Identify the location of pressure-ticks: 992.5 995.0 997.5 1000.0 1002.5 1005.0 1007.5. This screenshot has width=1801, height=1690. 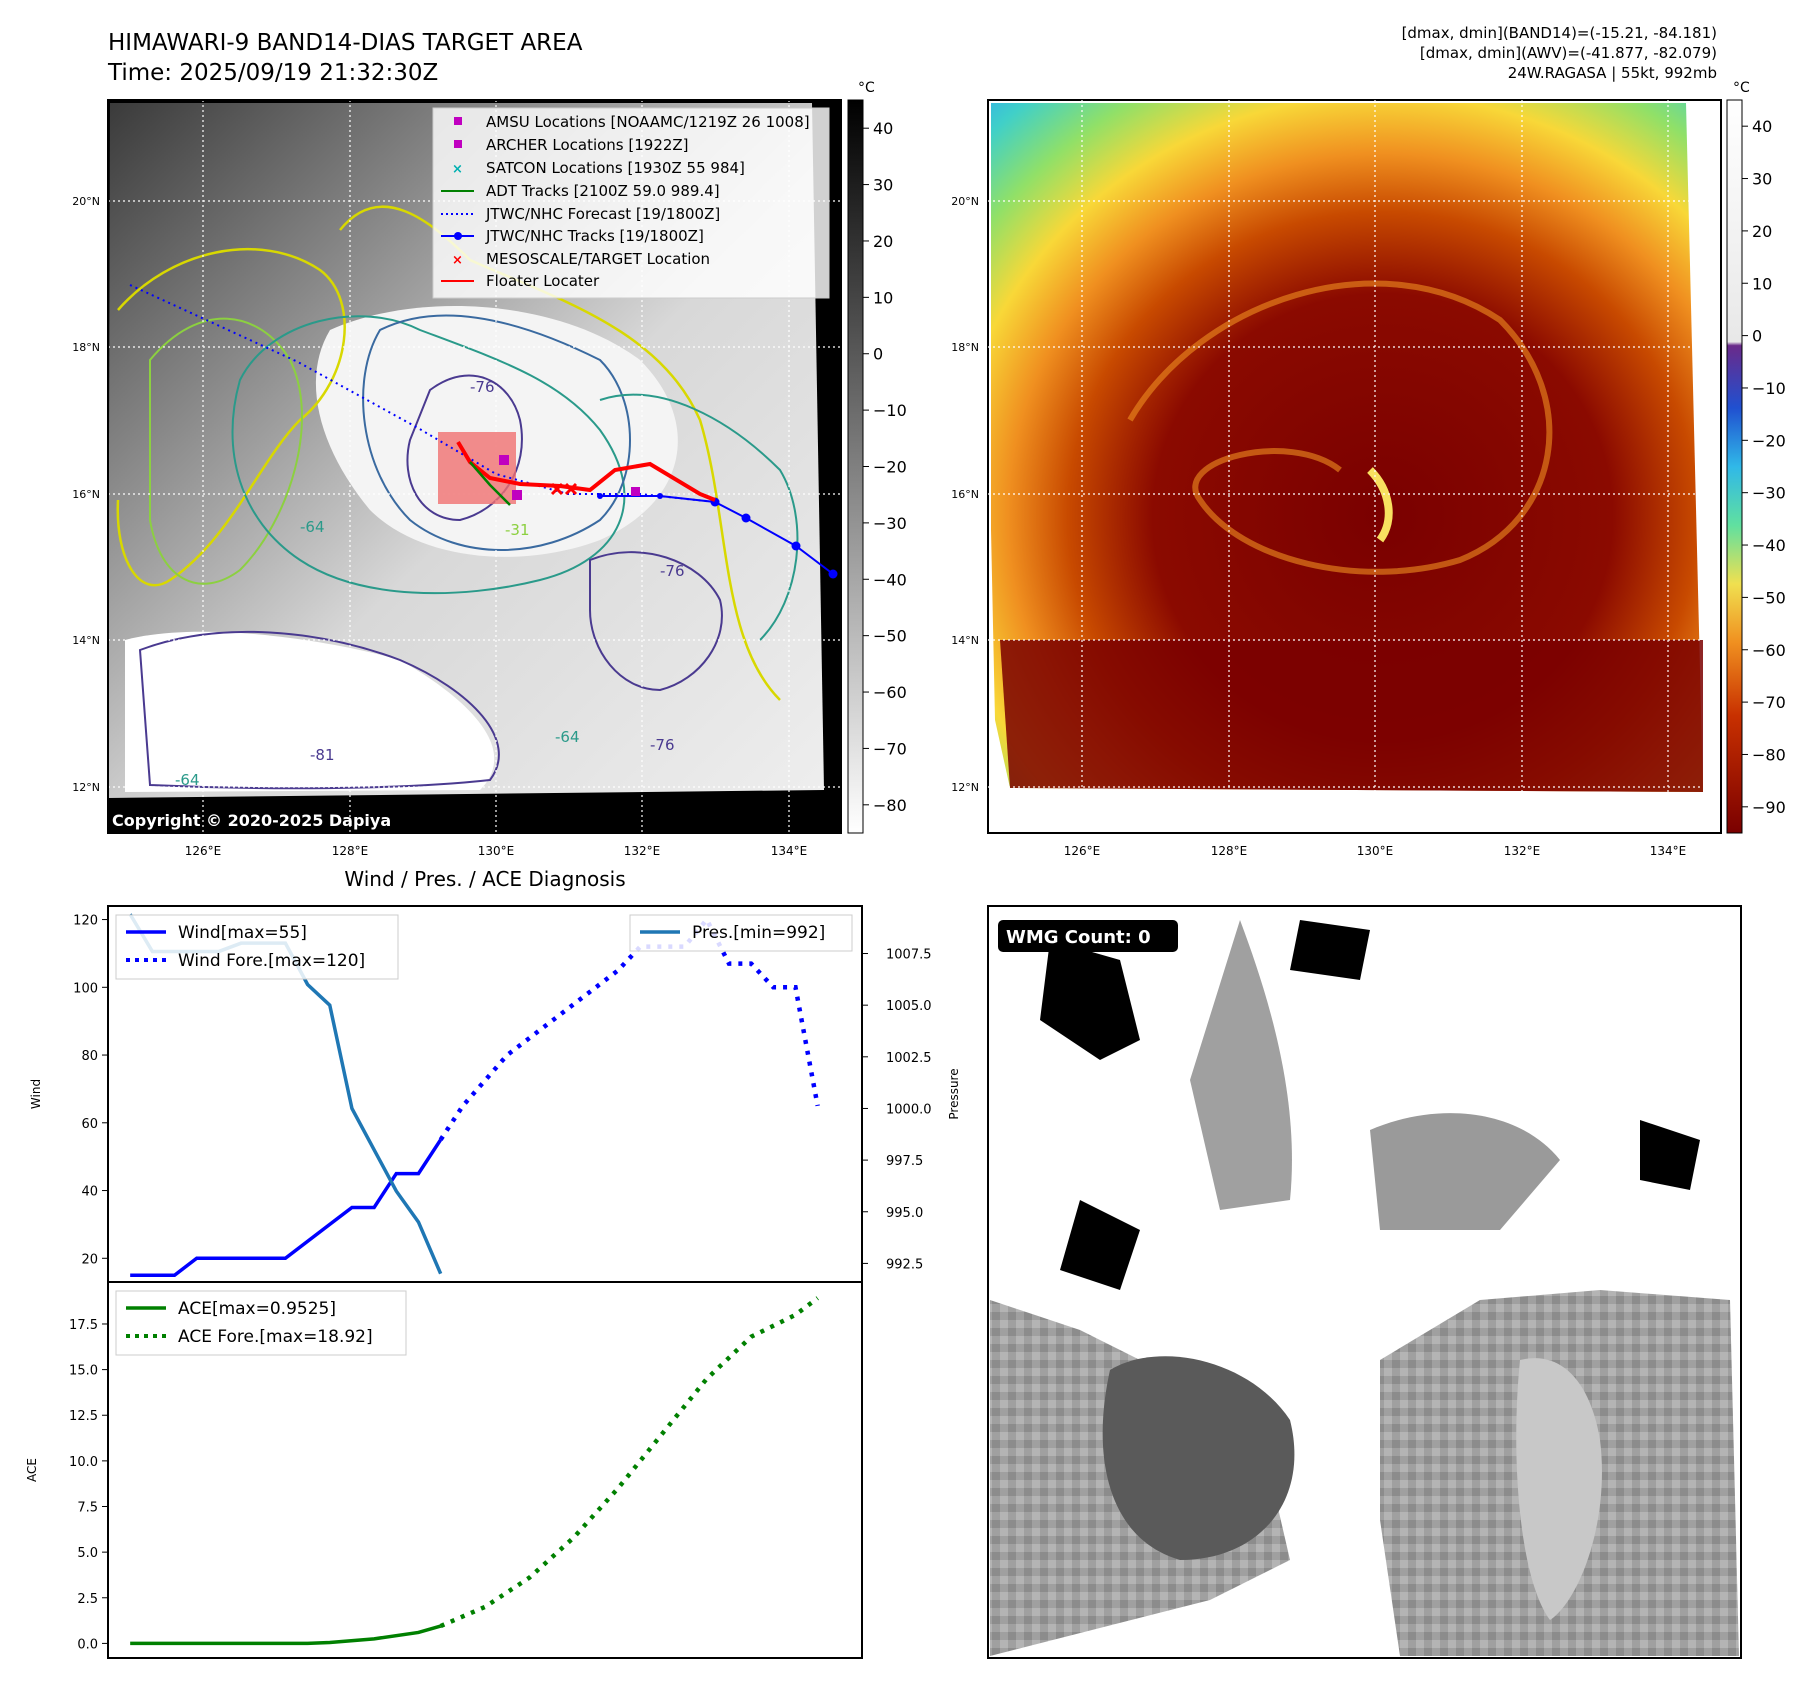
(897, 1110).